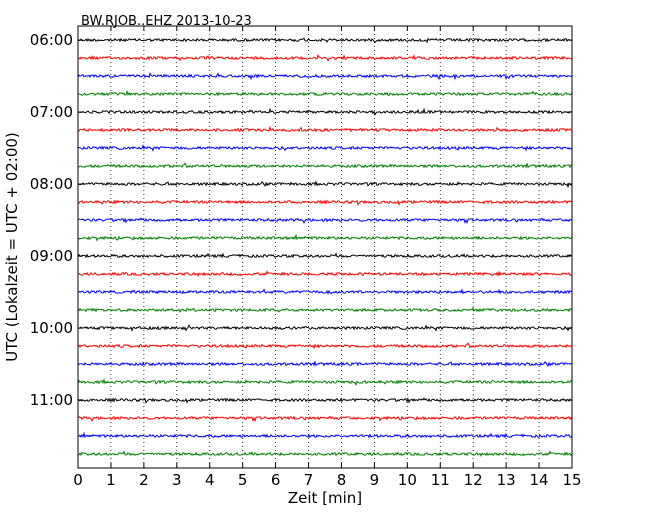 This screenshot has width=650, height=520. What do you see at coordinates (177, 480) in the screenshot?
I see `x-tick-label: 3` at bounding box center [177, 480].